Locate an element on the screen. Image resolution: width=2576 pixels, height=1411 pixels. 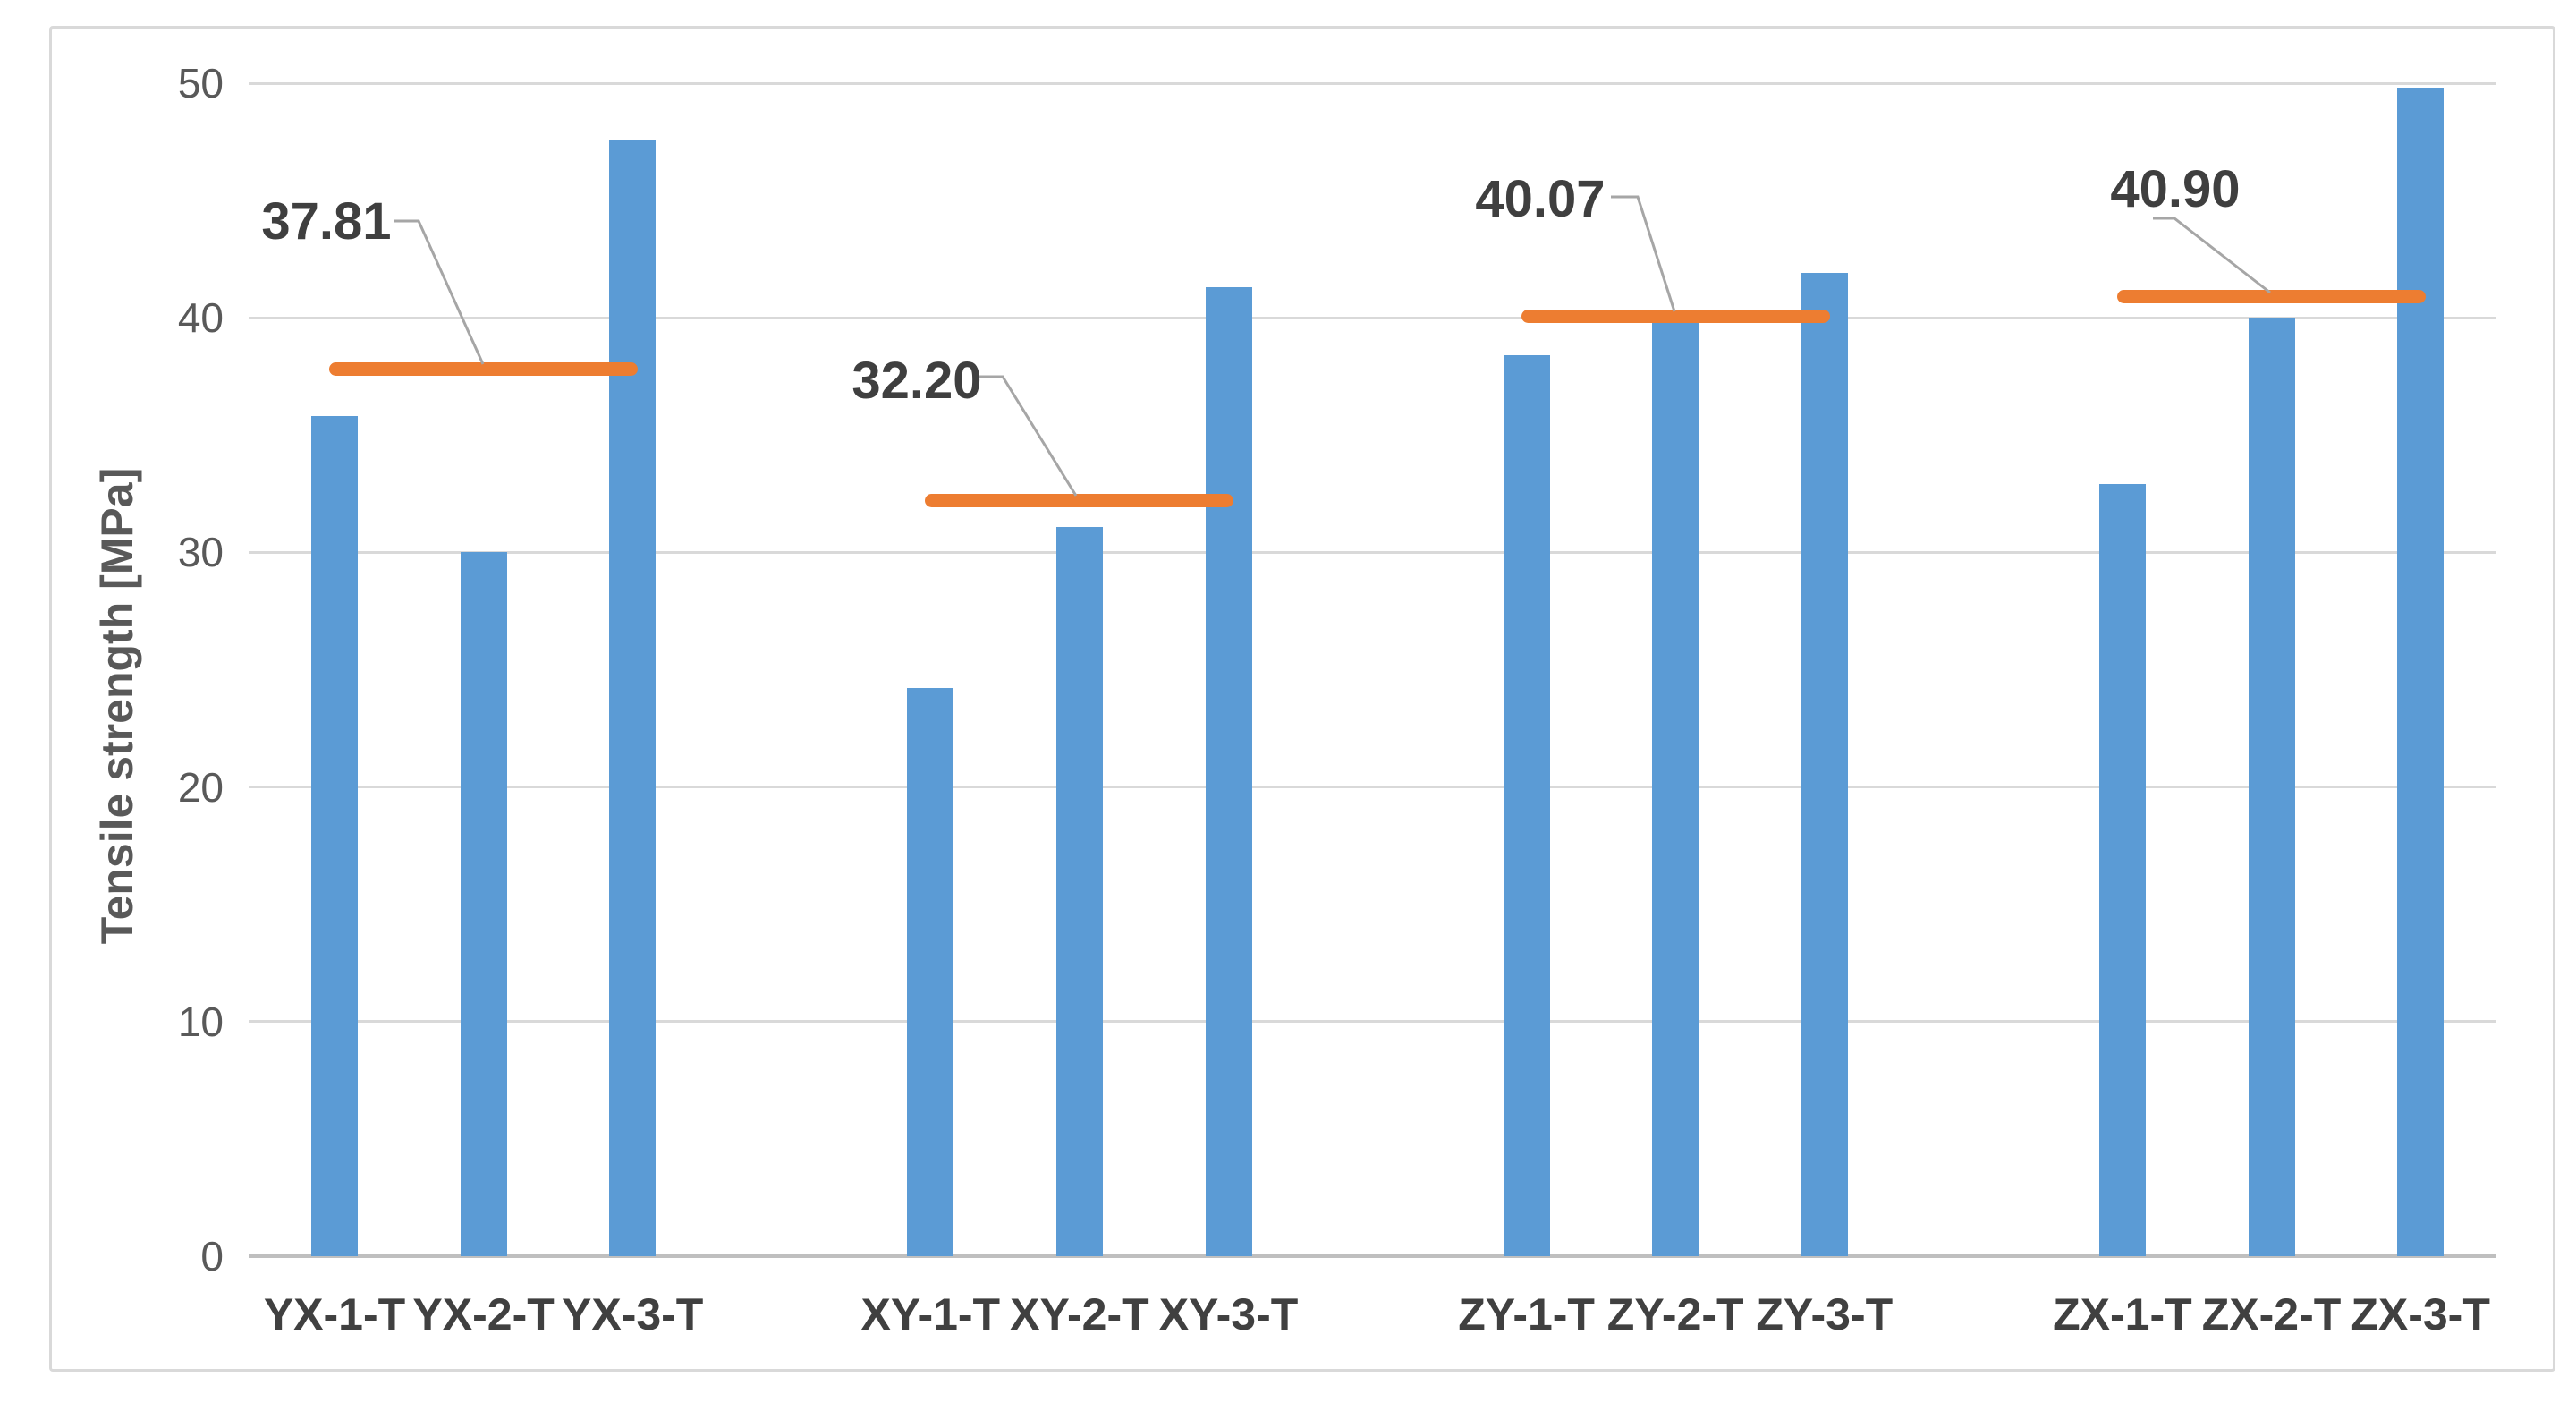
leader-line-40.07 is located at coordinates (1643, 253).